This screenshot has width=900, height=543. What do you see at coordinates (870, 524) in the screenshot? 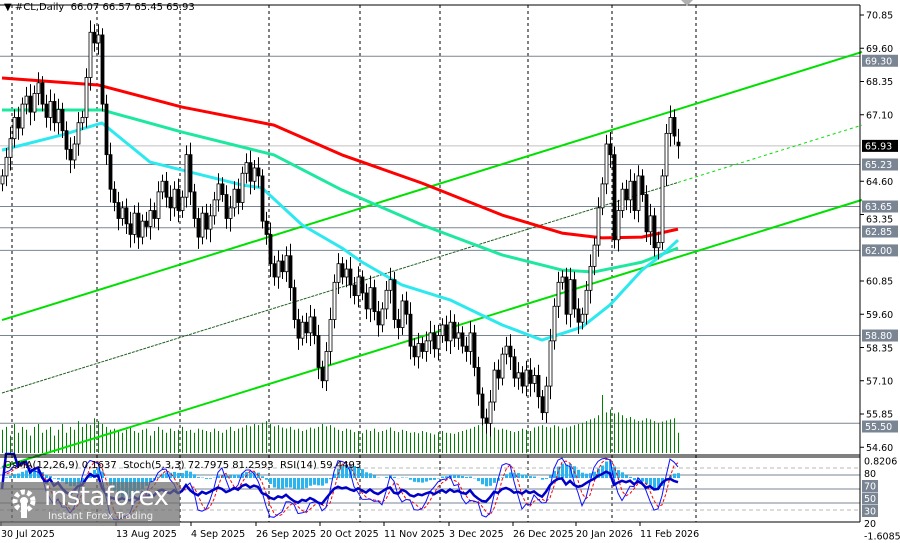
I see `indicator-level-label: 20` at bounding box center [870, 524].